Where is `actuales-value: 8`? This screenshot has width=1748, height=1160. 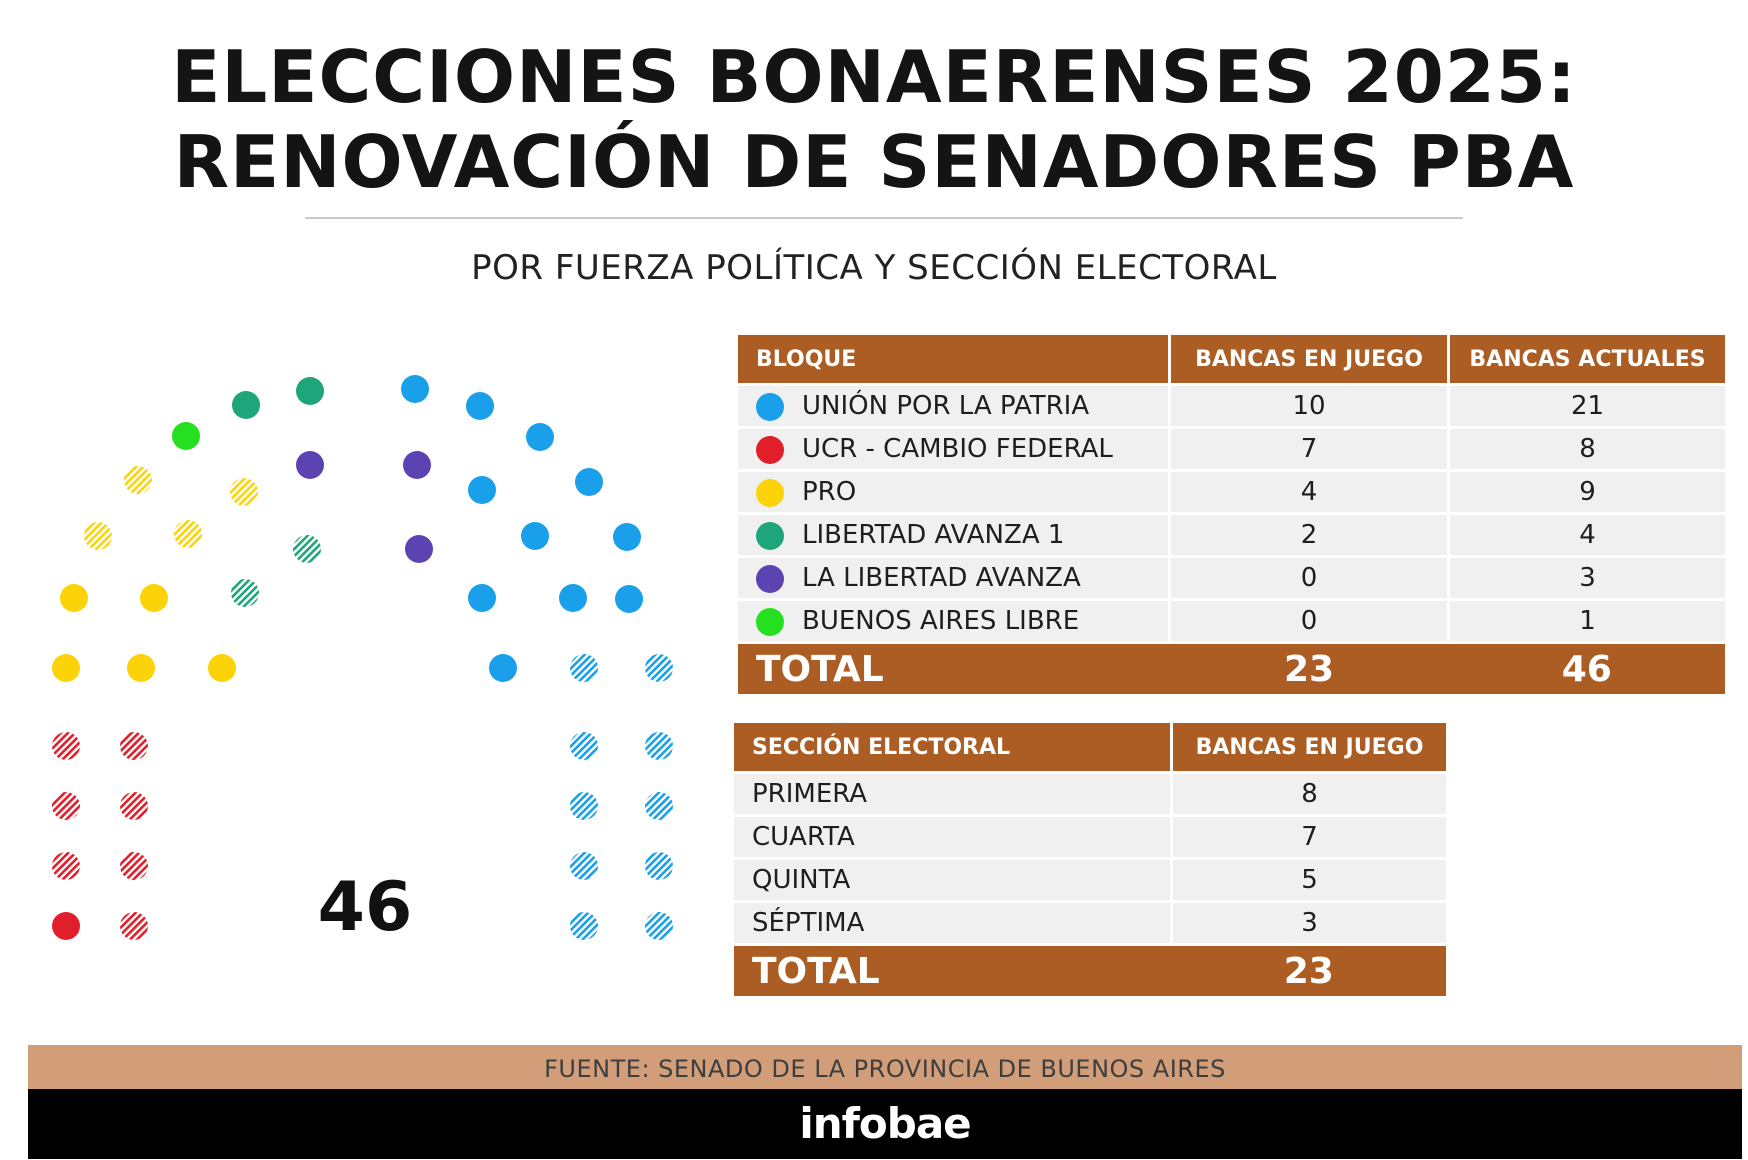
actuales-value: 8 is located at coordinates (1586, 448).